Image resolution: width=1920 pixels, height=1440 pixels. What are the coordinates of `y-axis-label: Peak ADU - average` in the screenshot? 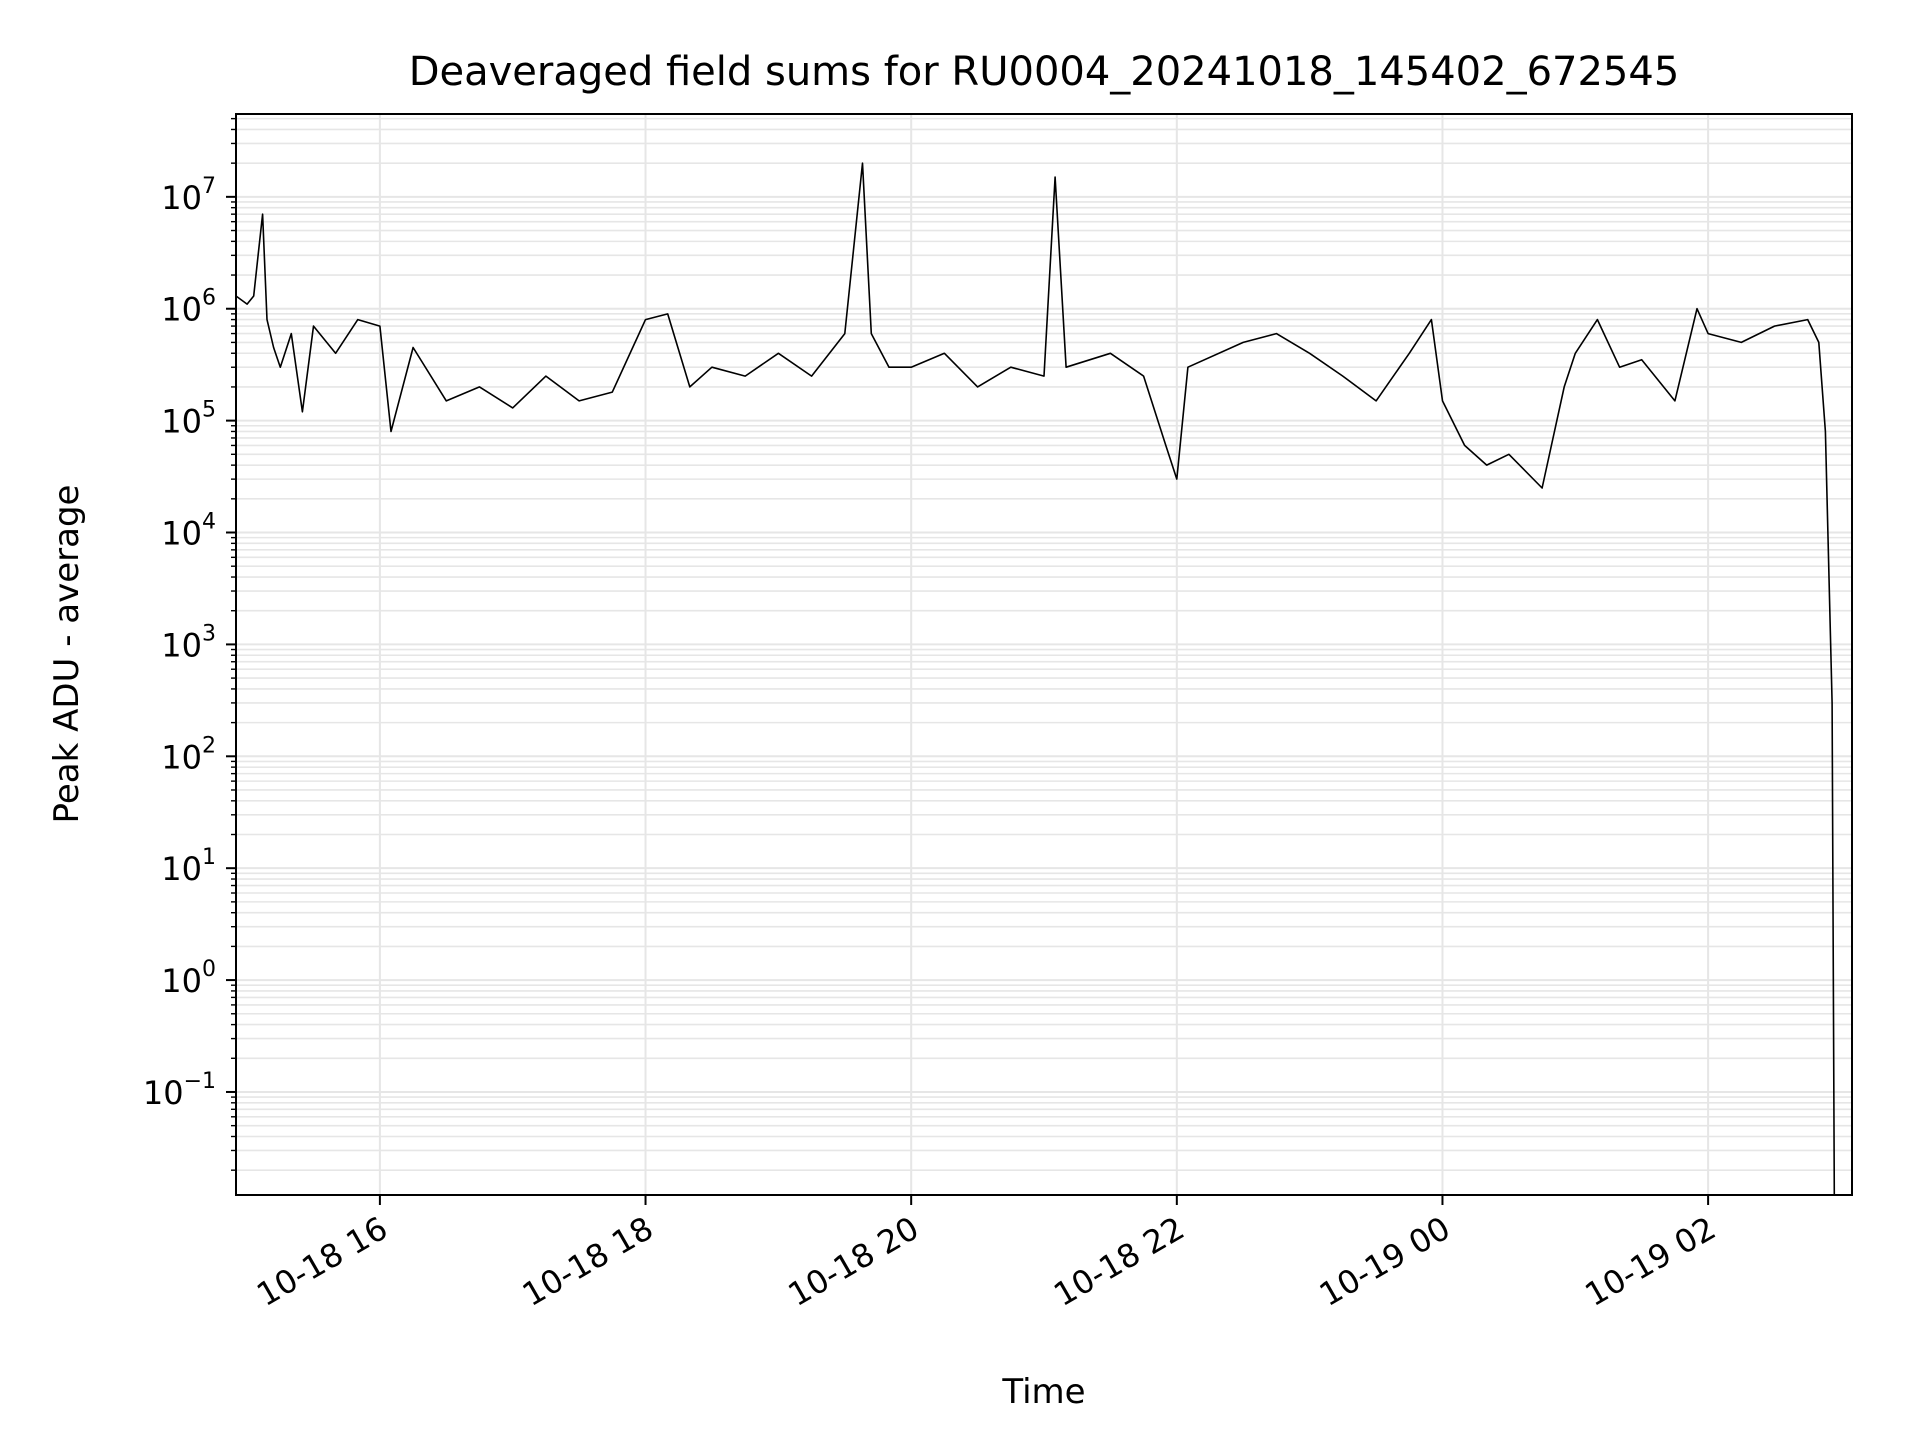 It's located at (67, 654).